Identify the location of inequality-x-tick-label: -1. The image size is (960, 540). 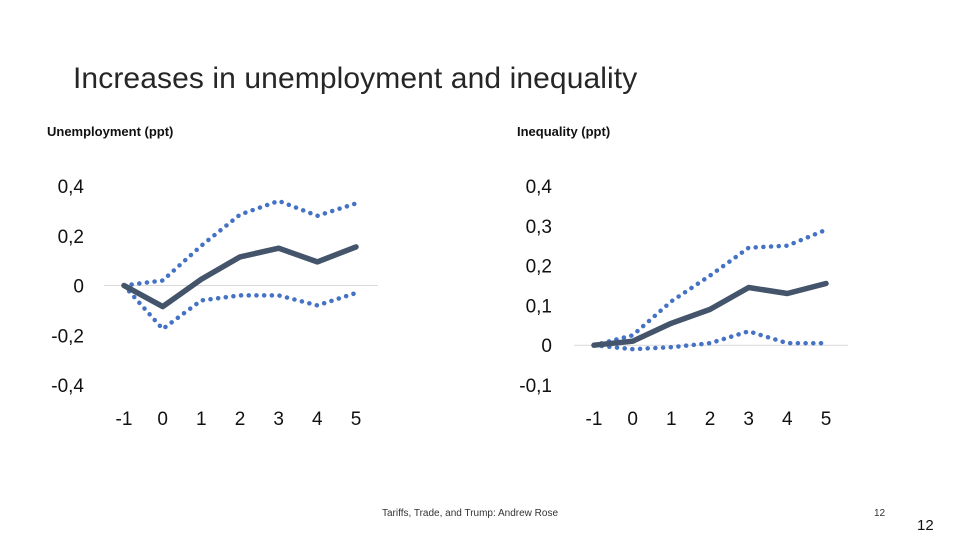
(594, 419).